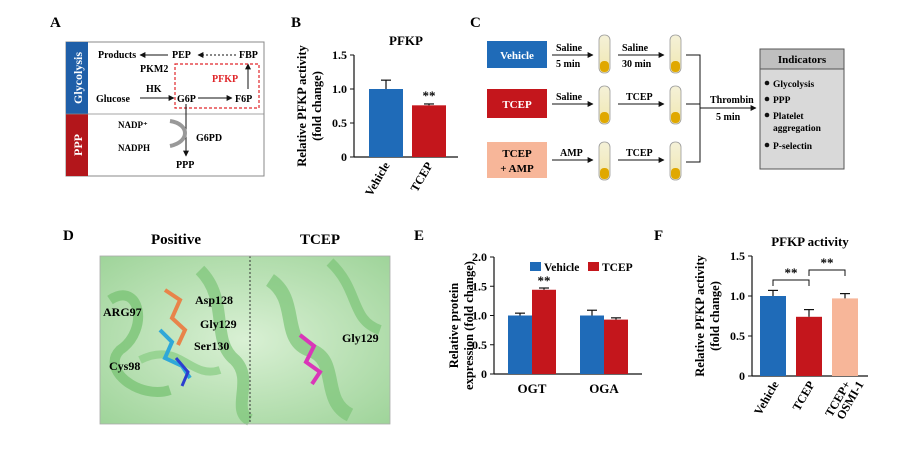 This screenshot has height=474, width=915. I want to click on residue-arg97: ARG97, so click(122, 312).